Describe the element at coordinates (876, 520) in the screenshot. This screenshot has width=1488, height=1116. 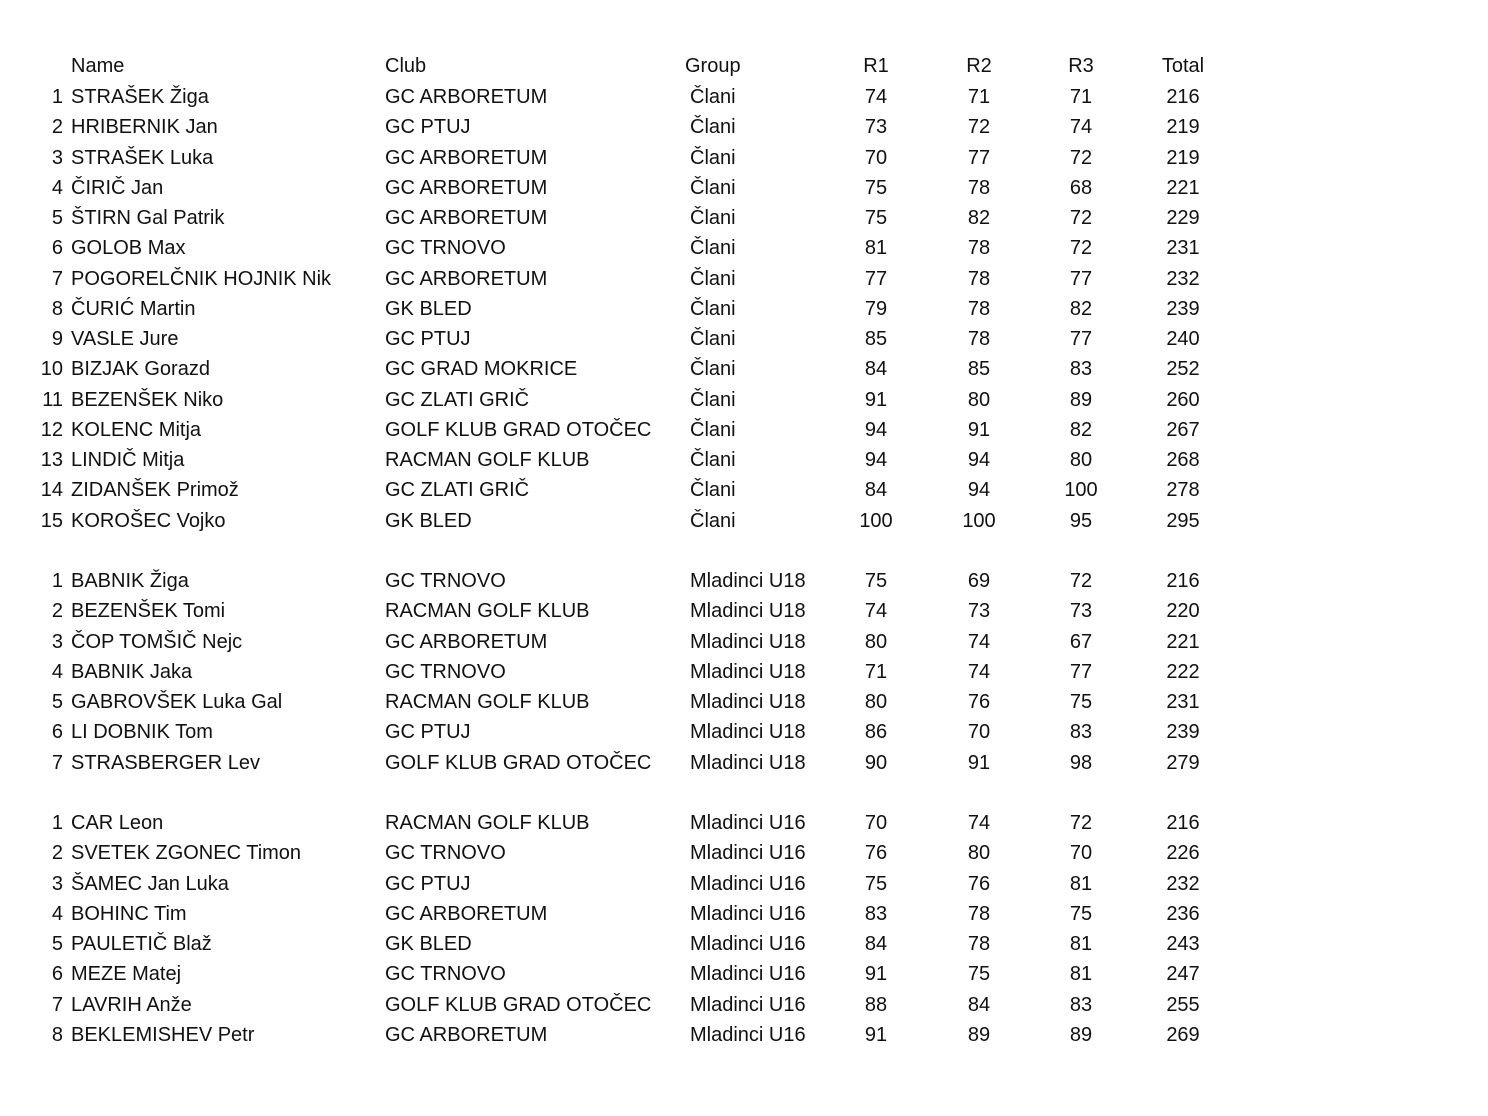
I see `r1-score: 100` at that location.